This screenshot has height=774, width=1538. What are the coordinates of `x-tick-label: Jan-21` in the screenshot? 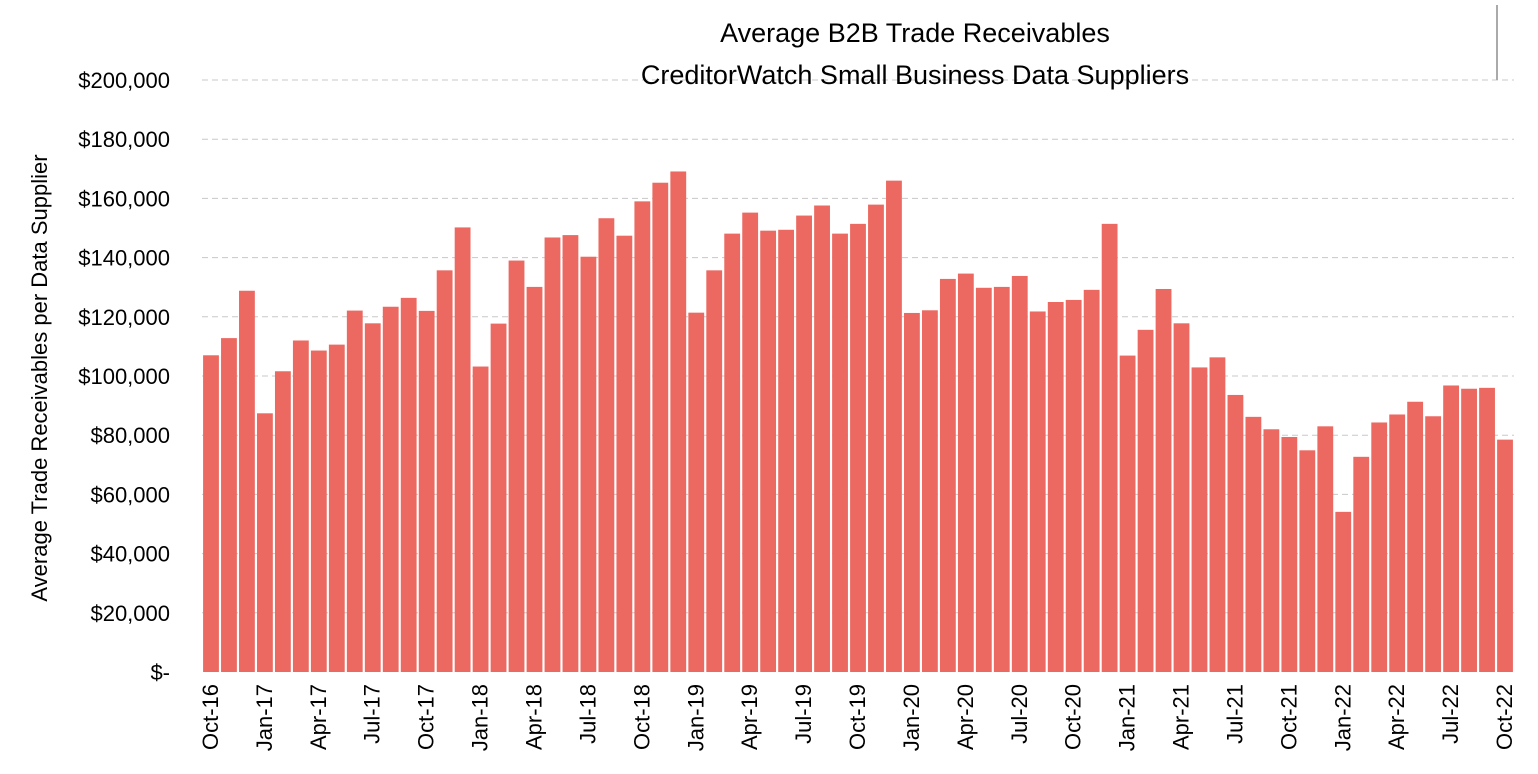 It's located at (1127, 717).